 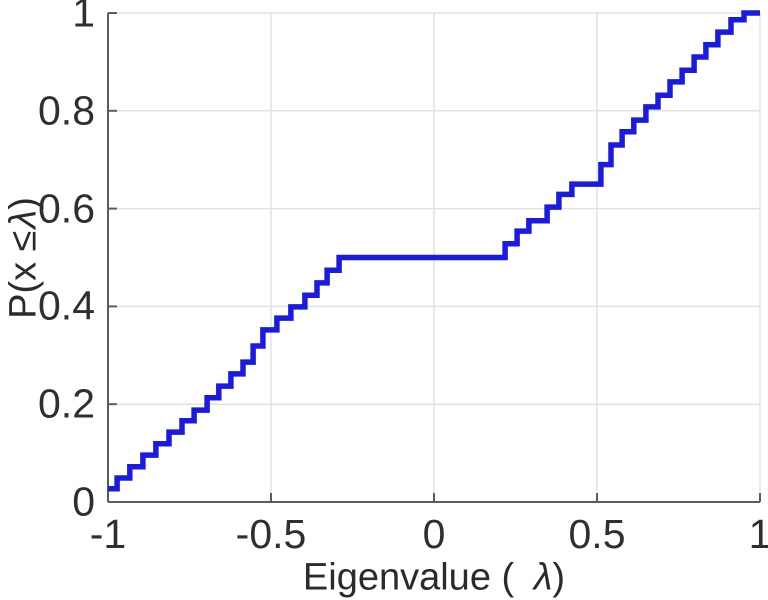 I want to click on x-tick-label: -1, so click(x=108, y=534).